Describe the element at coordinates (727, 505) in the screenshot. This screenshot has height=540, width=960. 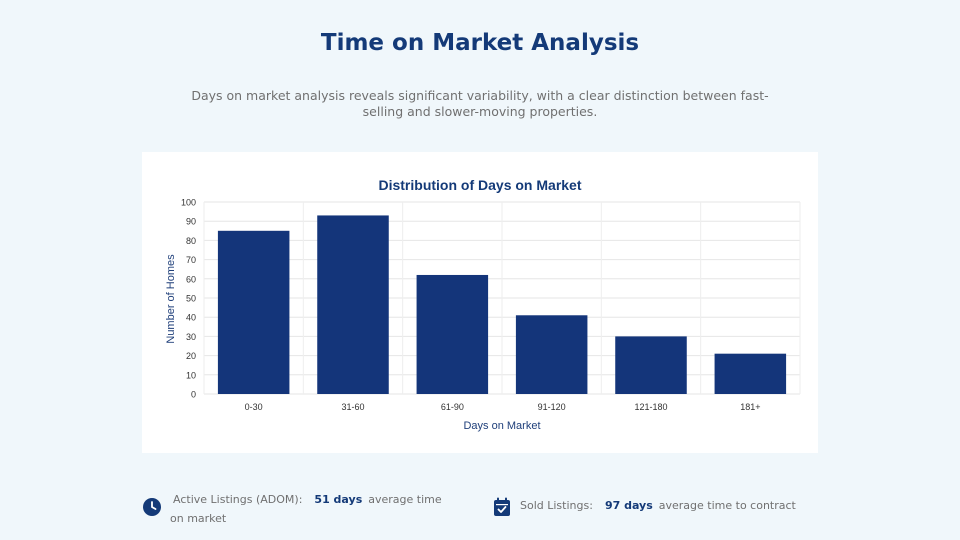
I see `sold-listings-suffix: average time to contract` at that location.